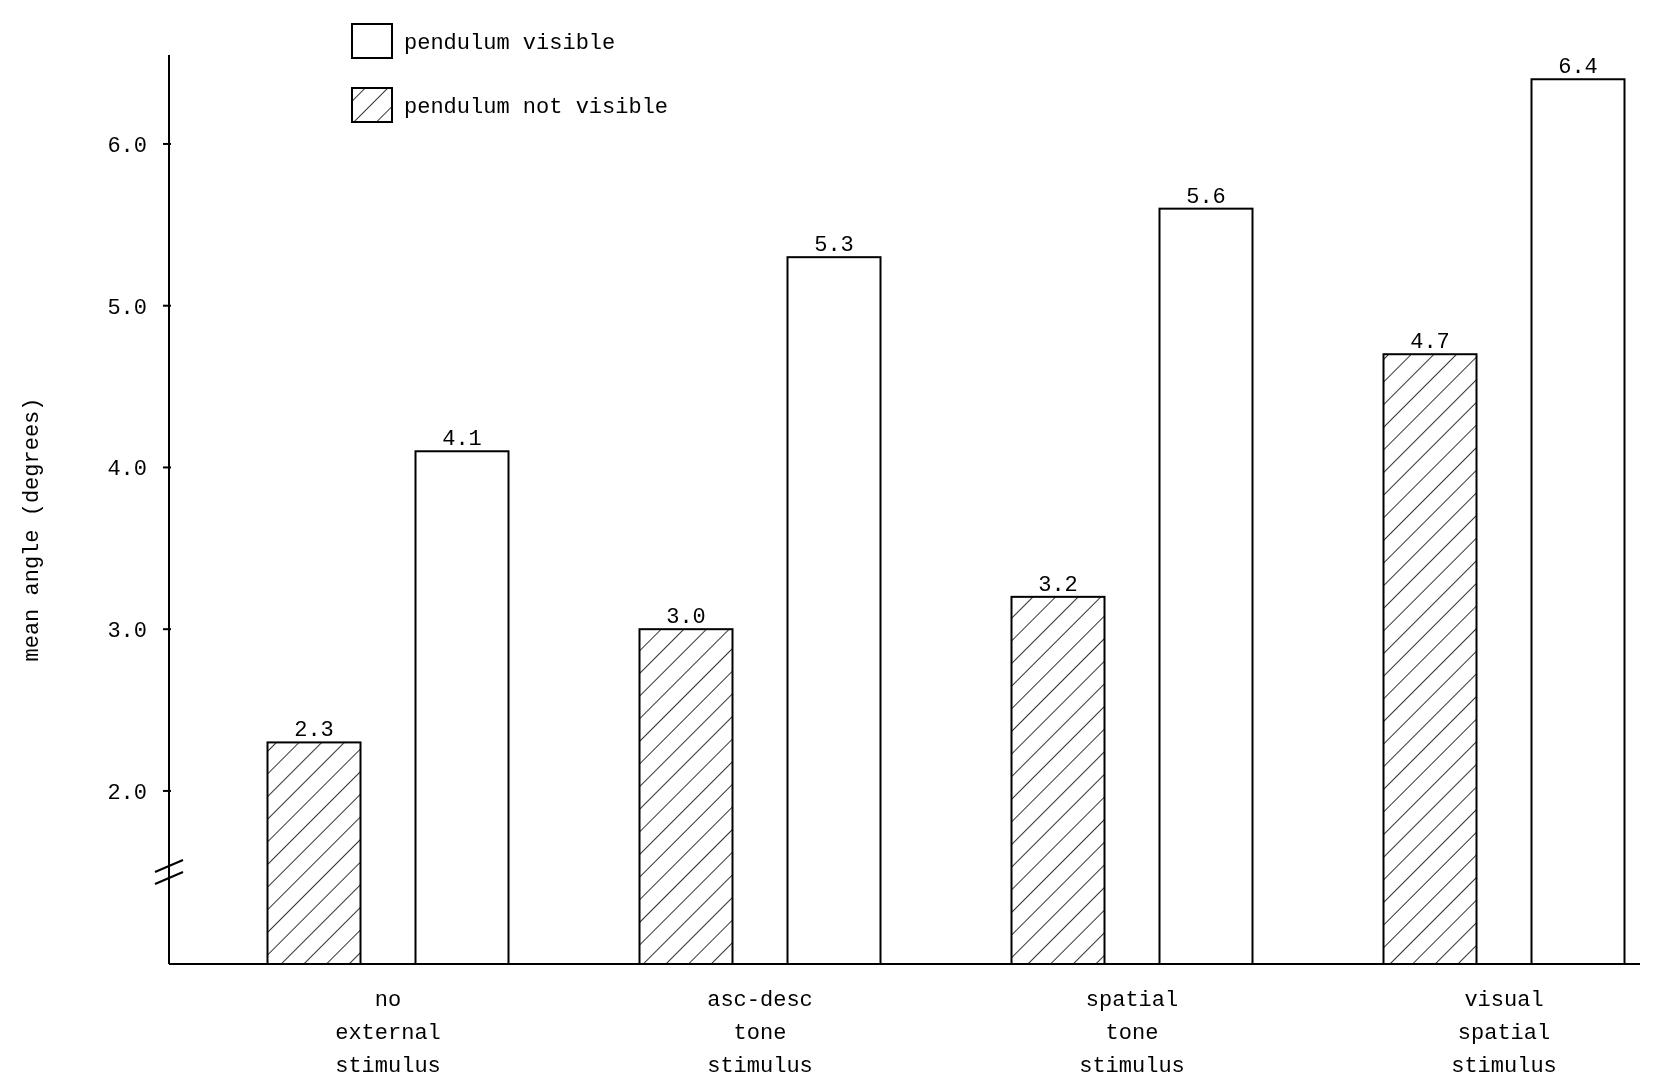 Image resolution: width=1655 pixels, height=1078 pixels. Describe the element at coordinates (760, 1033) in the screenshot. I see `x-tick-label: asc-desc tone stimulus` at that location.